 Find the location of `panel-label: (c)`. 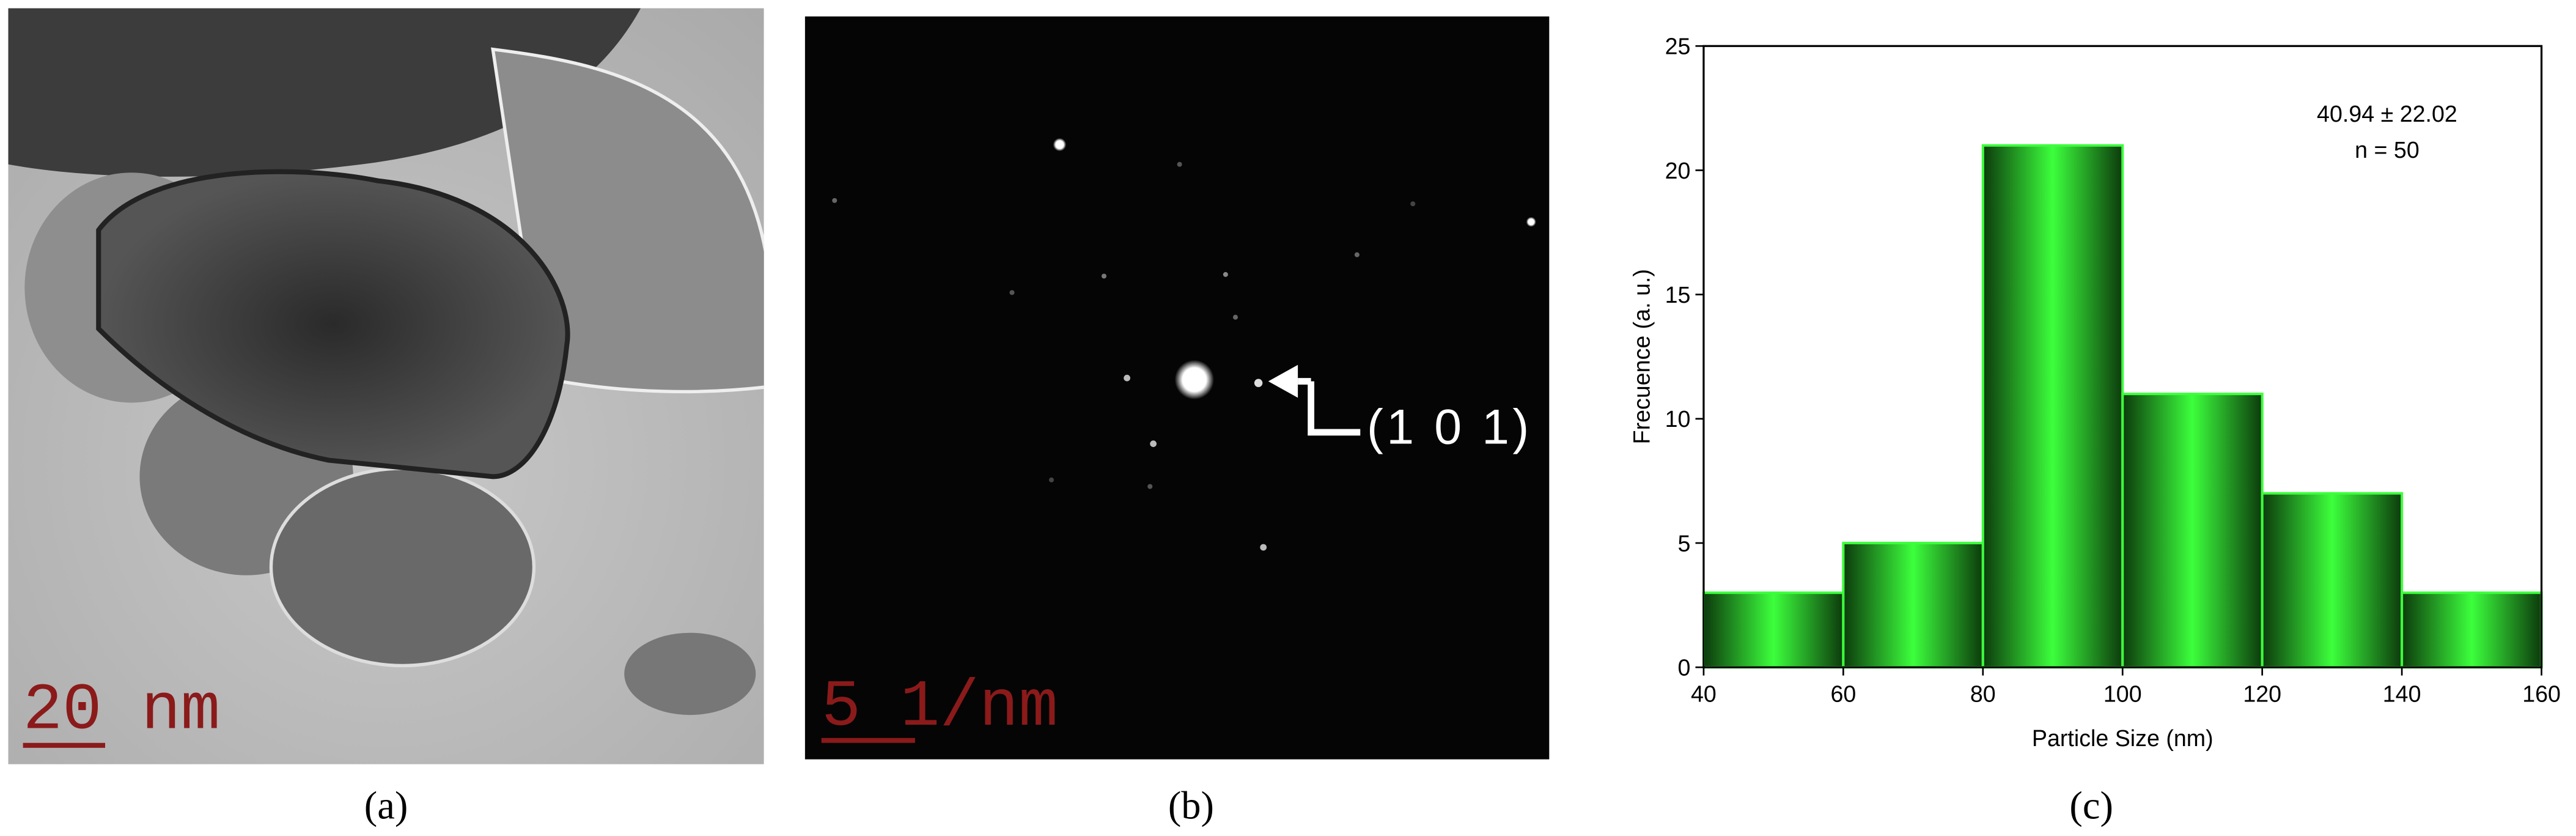

panel-label: (c) is located at coordinates (2091, 805).